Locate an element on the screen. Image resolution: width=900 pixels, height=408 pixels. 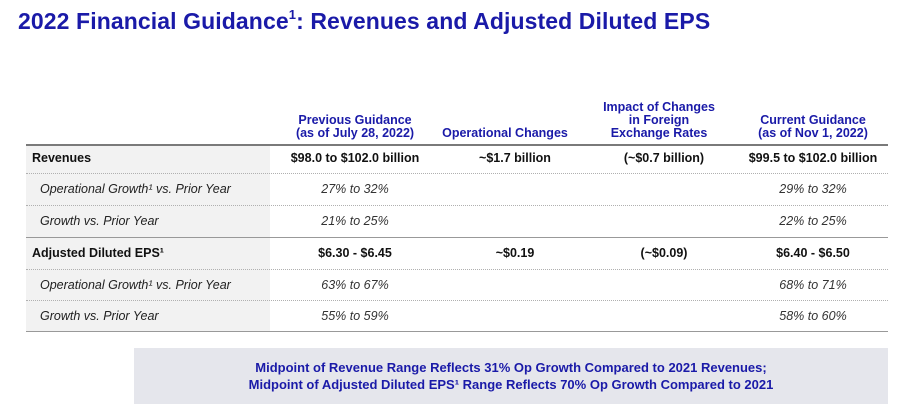
cell-current: 22% to 25% is located at coordinates (813, 221).